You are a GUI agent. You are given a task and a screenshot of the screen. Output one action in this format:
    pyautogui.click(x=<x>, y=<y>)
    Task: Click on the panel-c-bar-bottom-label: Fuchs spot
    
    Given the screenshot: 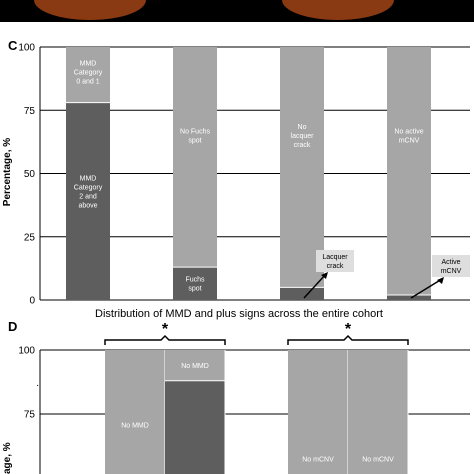 What is the action you would take?
    pyautogui.click(x=195, y=285)
    